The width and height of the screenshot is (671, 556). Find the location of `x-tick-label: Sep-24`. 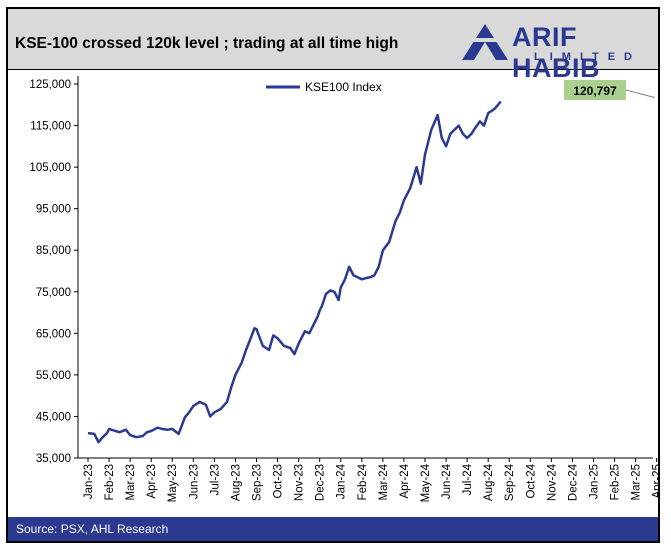

x-tick-label: Sep-24 is located at coordinates (510, 482).